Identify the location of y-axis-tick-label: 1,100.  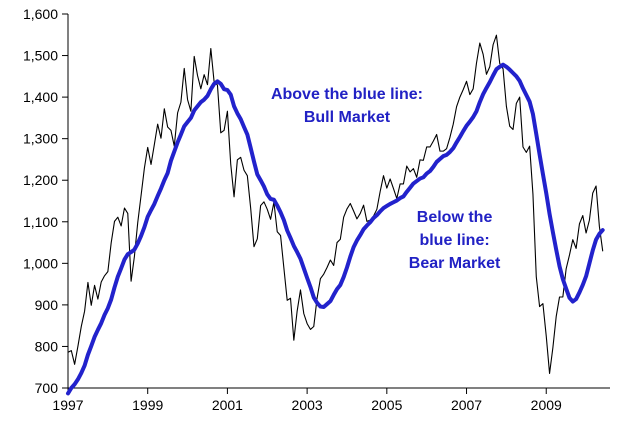
(40, 222).